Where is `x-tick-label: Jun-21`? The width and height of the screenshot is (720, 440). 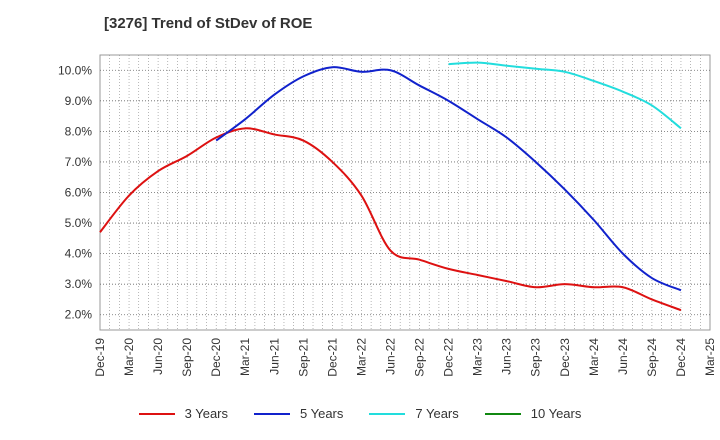
x-tick-label: Jun-21 is located at coordinates (274, 356).